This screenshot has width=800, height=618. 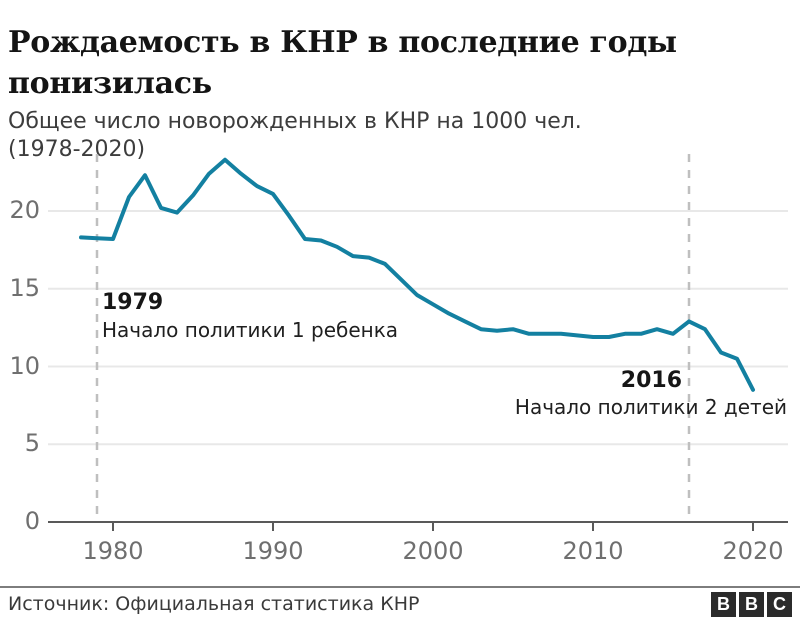 I want to click on x-tick-label: 1990, so click(x=273, y=551).